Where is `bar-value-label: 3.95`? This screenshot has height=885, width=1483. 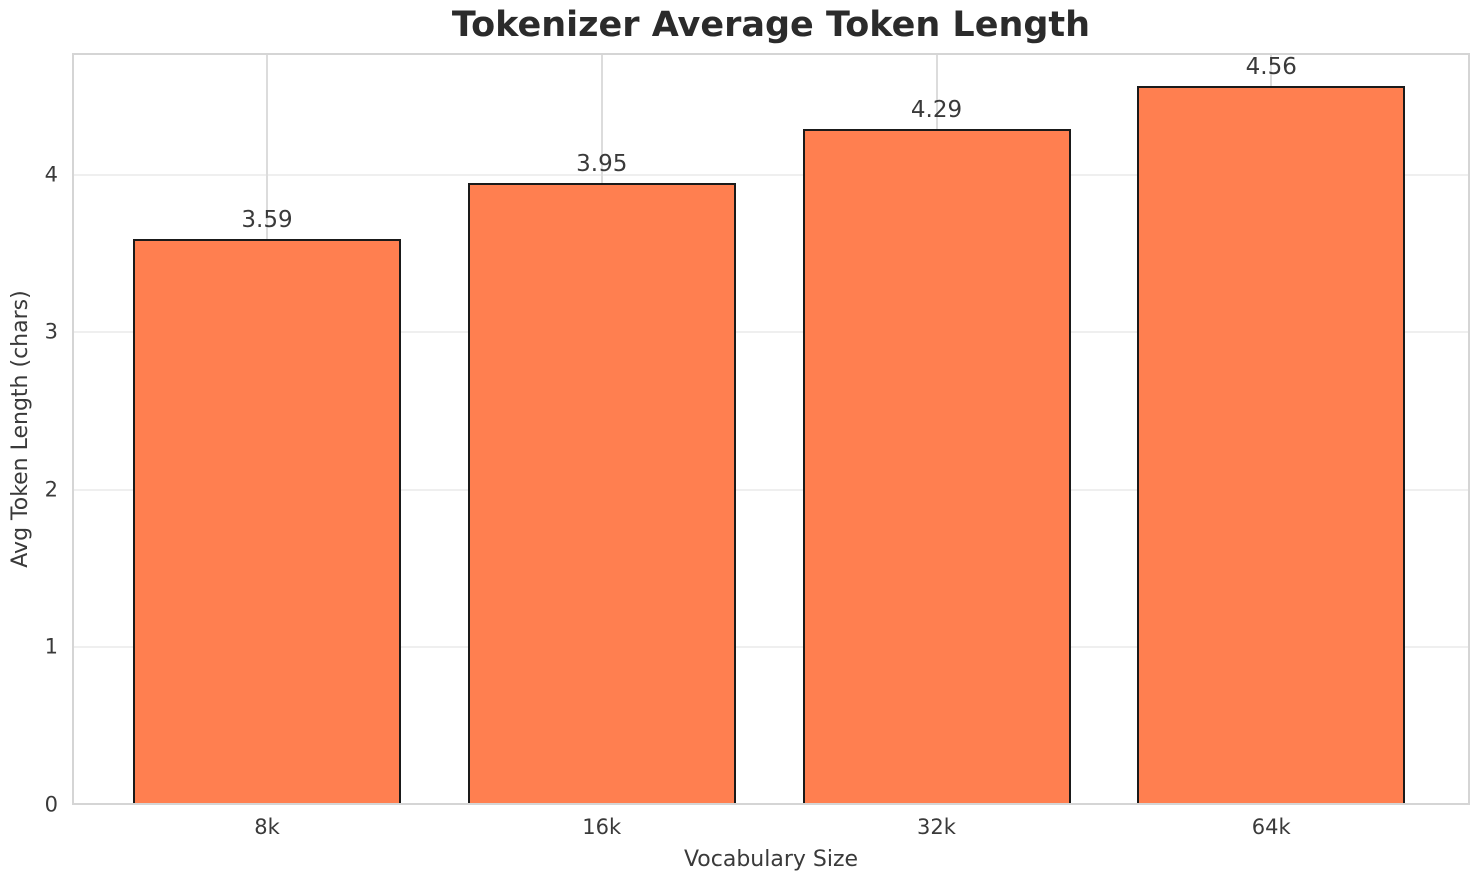
bar-value-label: 3.95 is located at coordinates (602, 163).